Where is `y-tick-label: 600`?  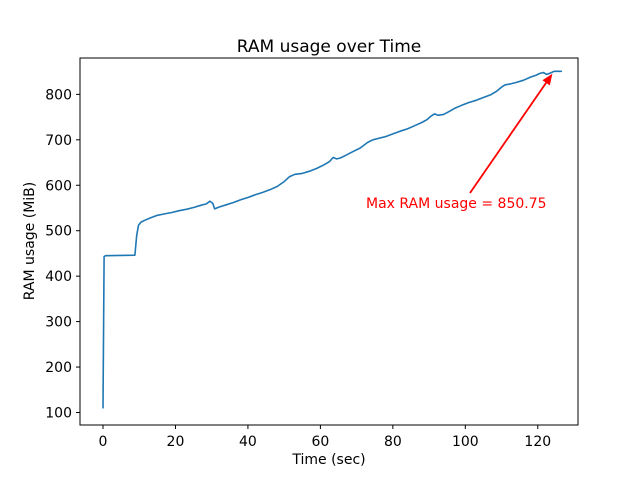
y-tick-label: 600 is located at coordinates (58, 186).